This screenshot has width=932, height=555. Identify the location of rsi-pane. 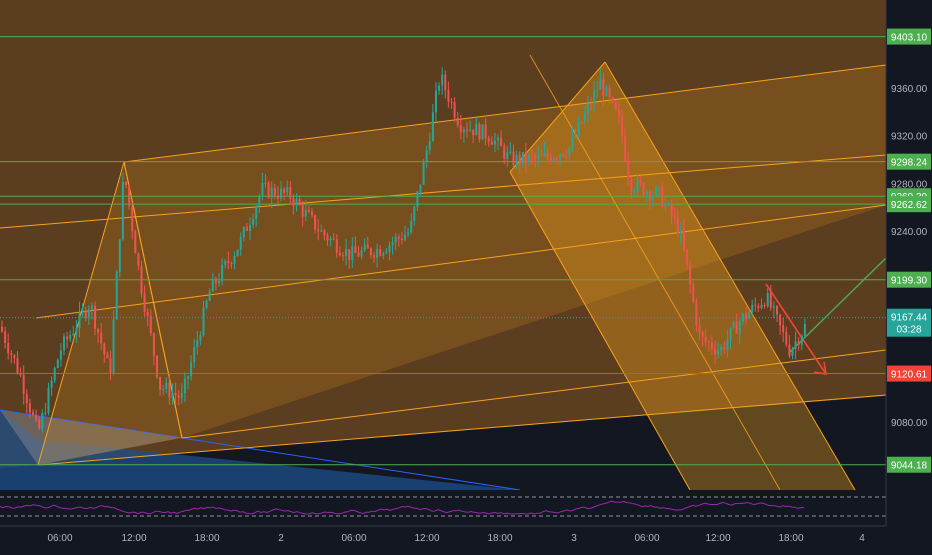
(443, 508).